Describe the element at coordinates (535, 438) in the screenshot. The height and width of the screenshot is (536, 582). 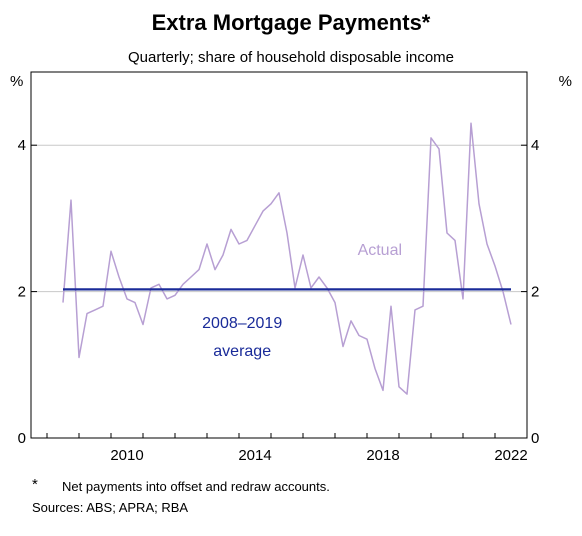
I see `y-tick-label-right: 0` at that location.